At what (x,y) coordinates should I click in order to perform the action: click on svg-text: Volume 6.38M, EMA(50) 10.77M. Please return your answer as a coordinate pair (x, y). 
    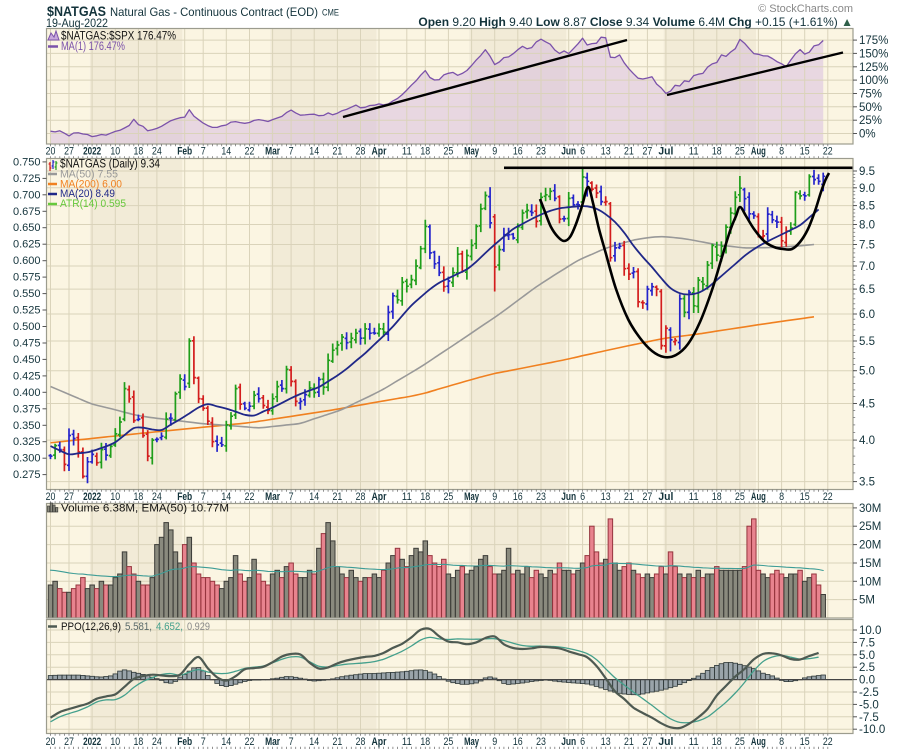
    Looking at the image, I should click on (145, 509).